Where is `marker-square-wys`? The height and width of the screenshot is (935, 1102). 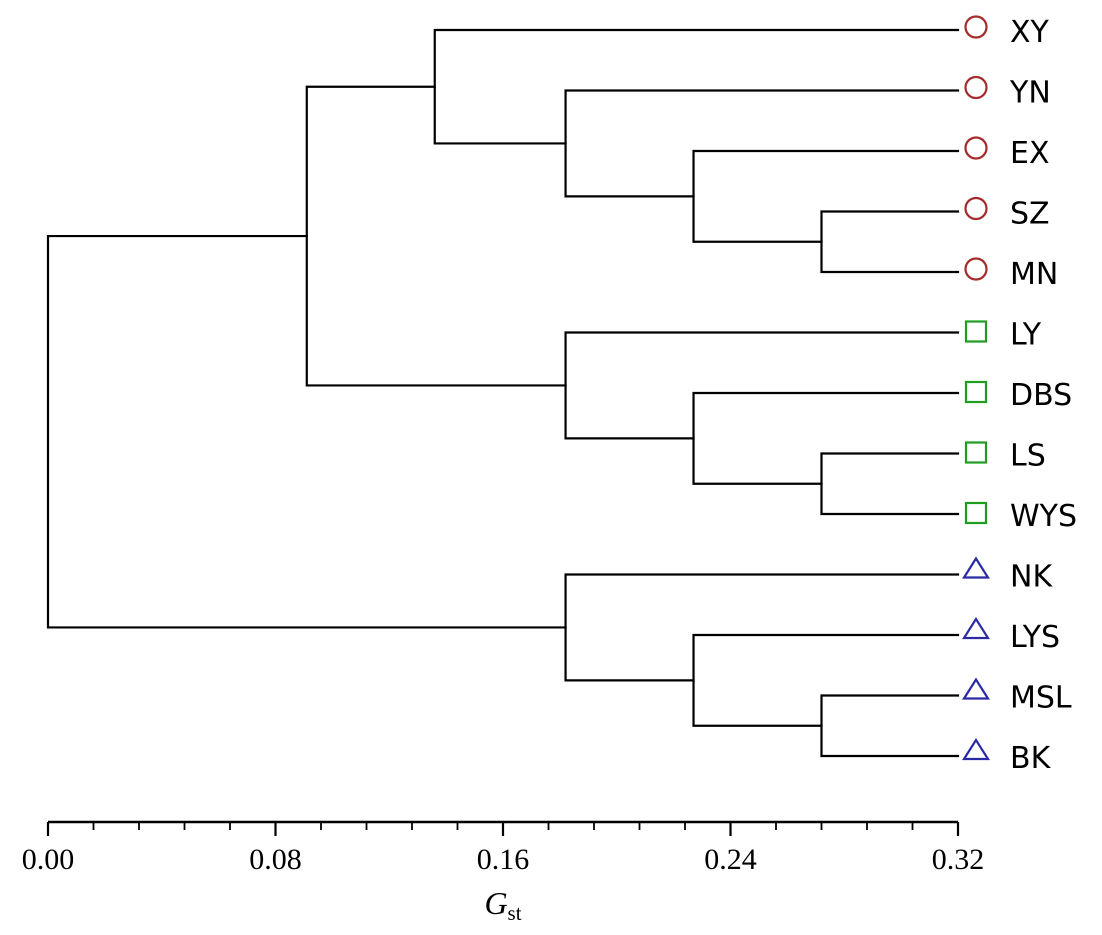 marker-square-wys is located at coordinates (976, 513).